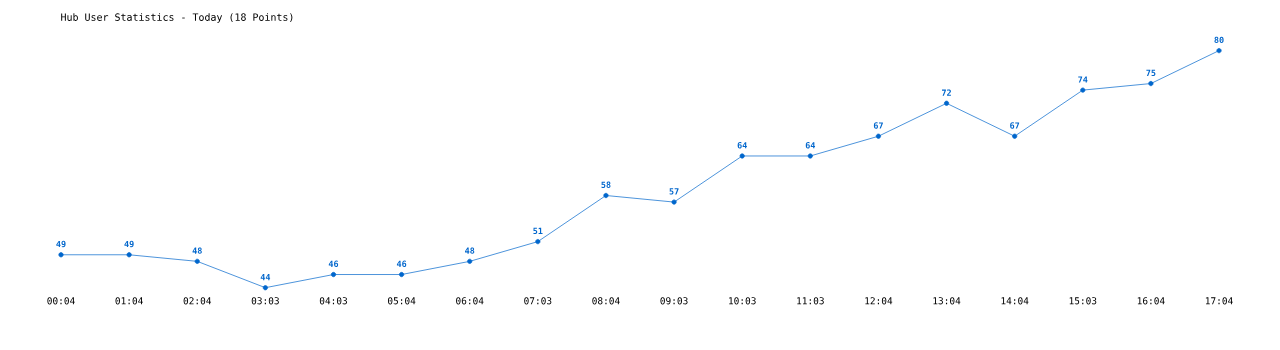 The height and width of the screenshot is (350, 1280). Describe the element at coordinates (1219, 301) in the screenshot. I see `x-tick-label: 17:04` at that location.